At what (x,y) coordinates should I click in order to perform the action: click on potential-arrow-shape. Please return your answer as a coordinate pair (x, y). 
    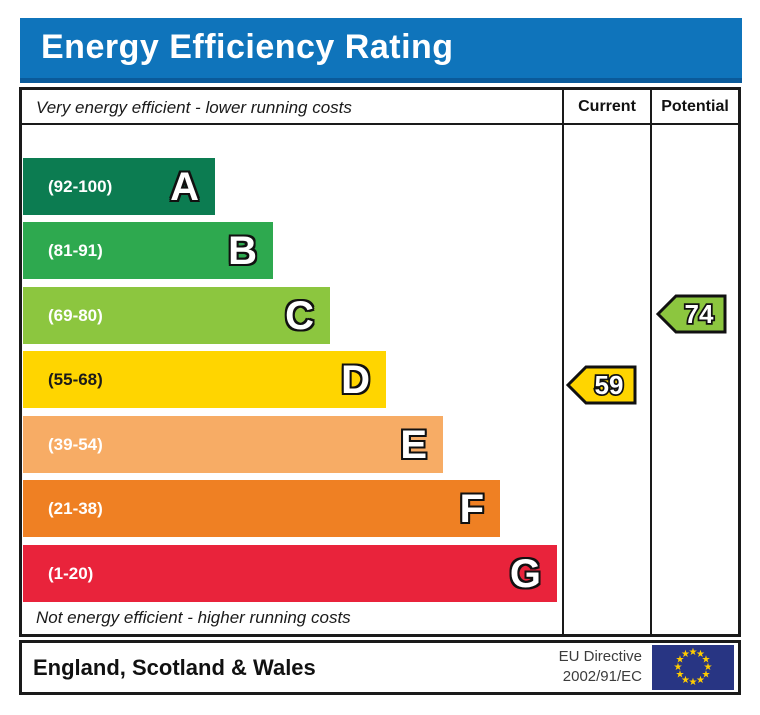
    Looking at the image, I should click on (691, 314).